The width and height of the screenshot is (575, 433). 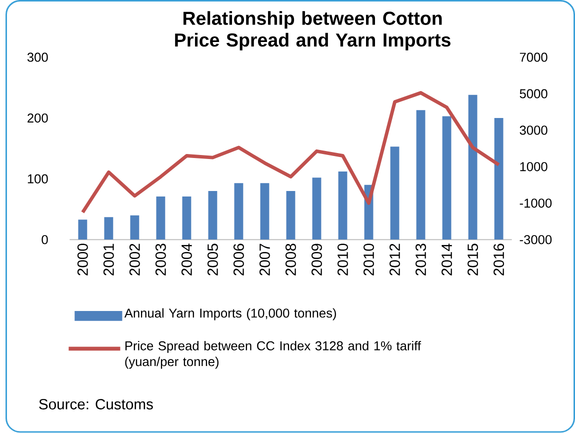 I want to click on x-tick-label: 2005, so click(x=212, y=260).